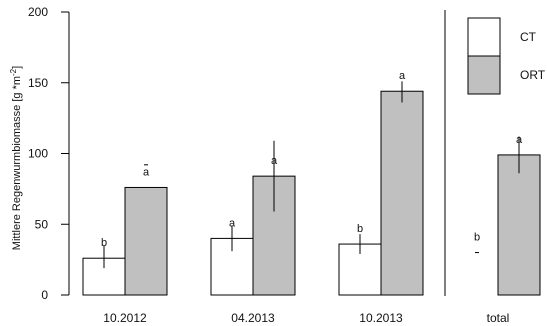 The image size is (547, 326). Describe the element at coordinates (17, 163) in the screenshot. I see `y-axis-title-main: Mittlere Regenwurmbiomasse [g *m` at that location.